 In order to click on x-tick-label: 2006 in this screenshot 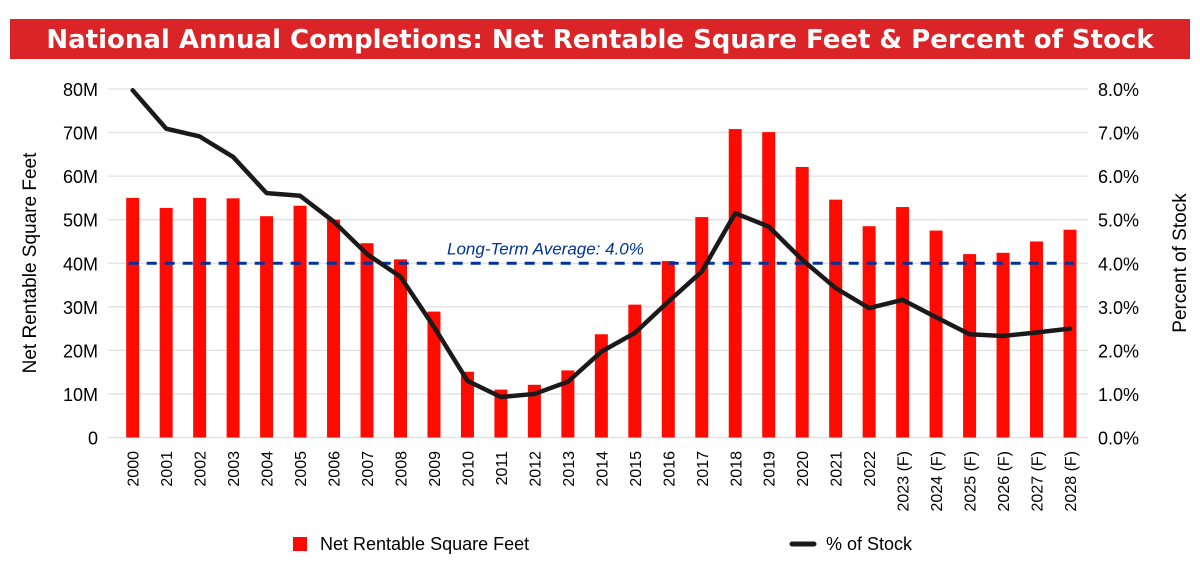, I will do `click(335, 469)`.